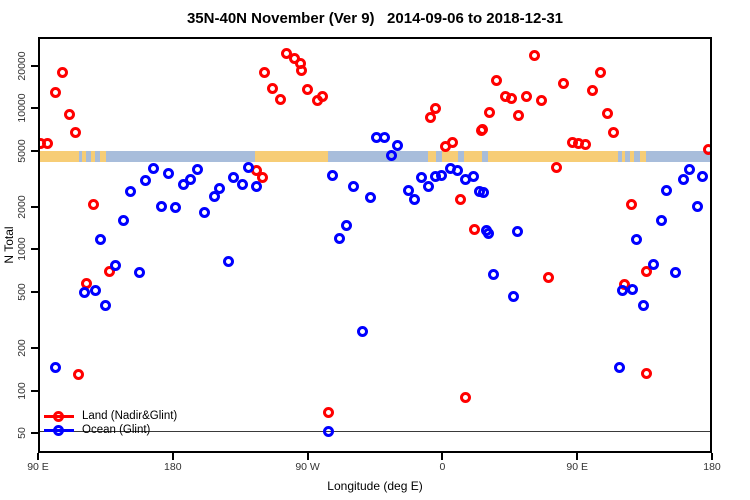 The height and width of the screenshot is (500, 750). Describe the element at coordinates (22, 433) in the screenshot. I see `y-tick-label: 50` at that location.